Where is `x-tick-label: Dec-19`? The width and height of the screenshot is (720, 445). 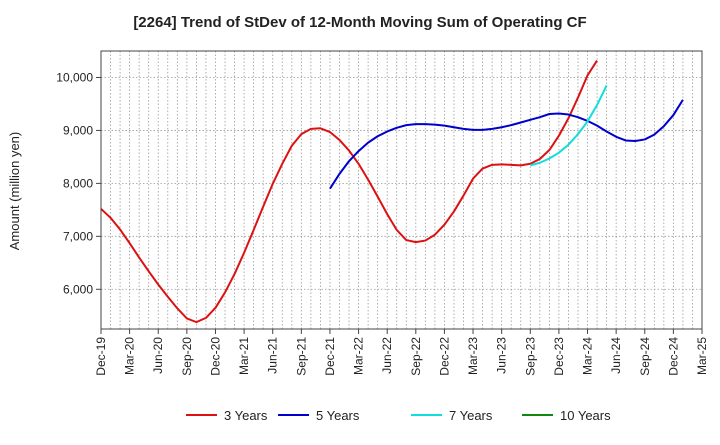
x-tick-label: Dec-19 is located at coordinates (101, 356).